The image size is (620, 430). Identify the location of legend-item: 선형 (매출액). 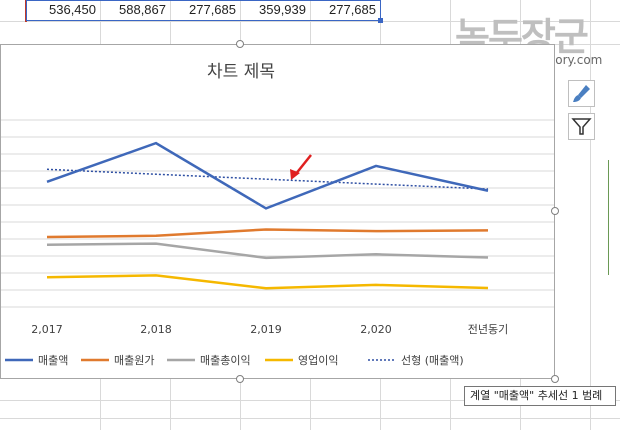
(416, 360).